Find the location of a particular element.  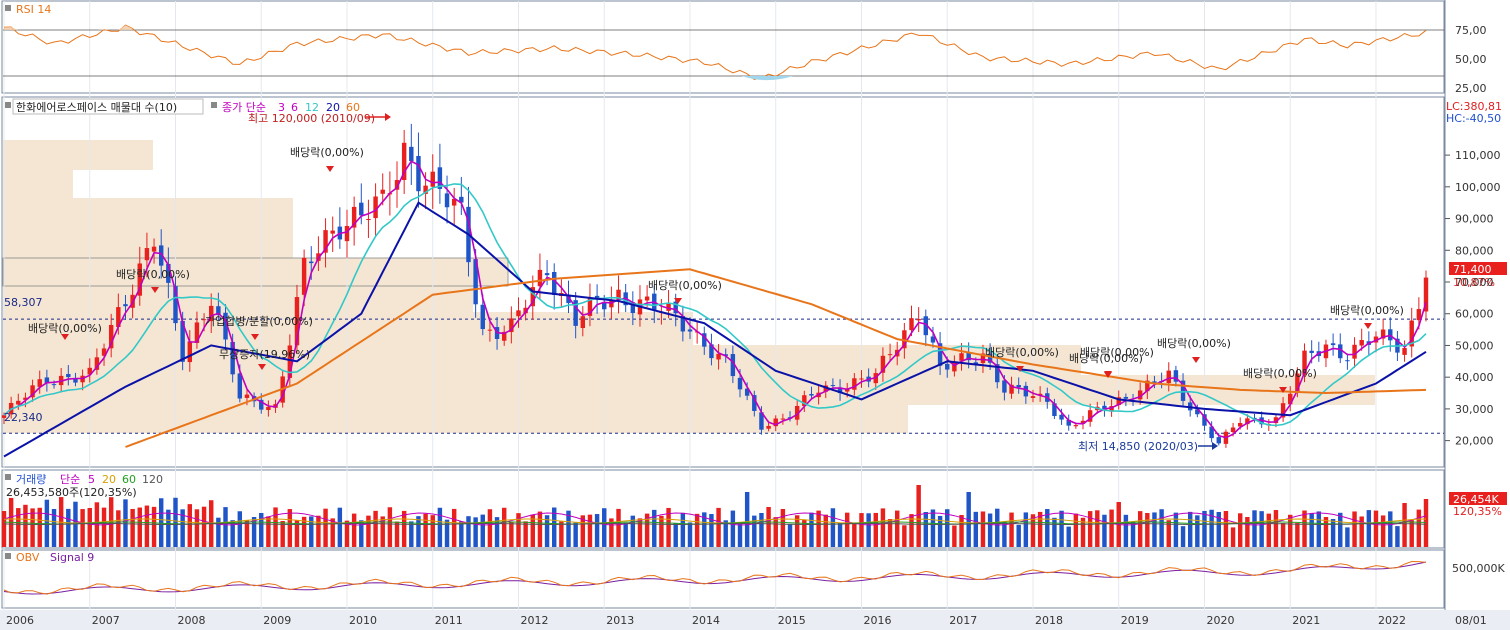

volume-profile-band is located at coordinates (455, 419).